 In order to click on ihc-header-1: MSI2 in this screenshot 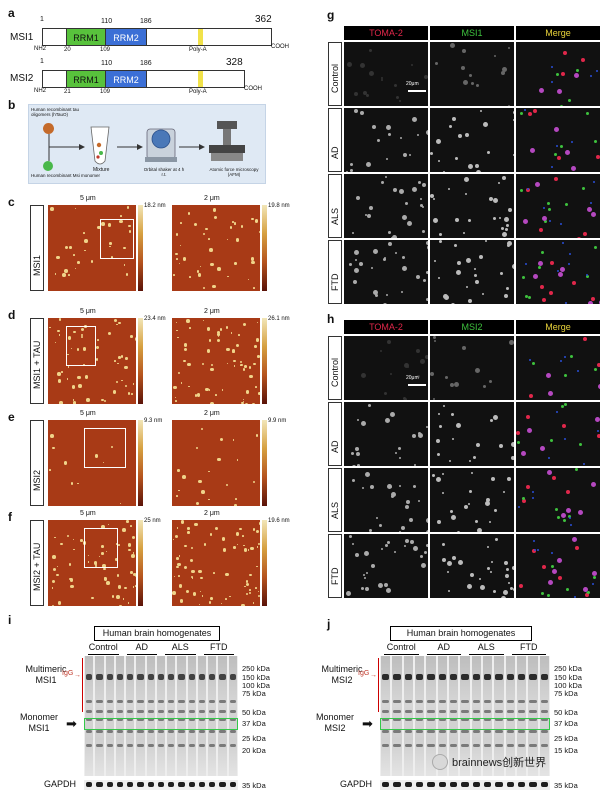, I will do `click(472, 327)`.